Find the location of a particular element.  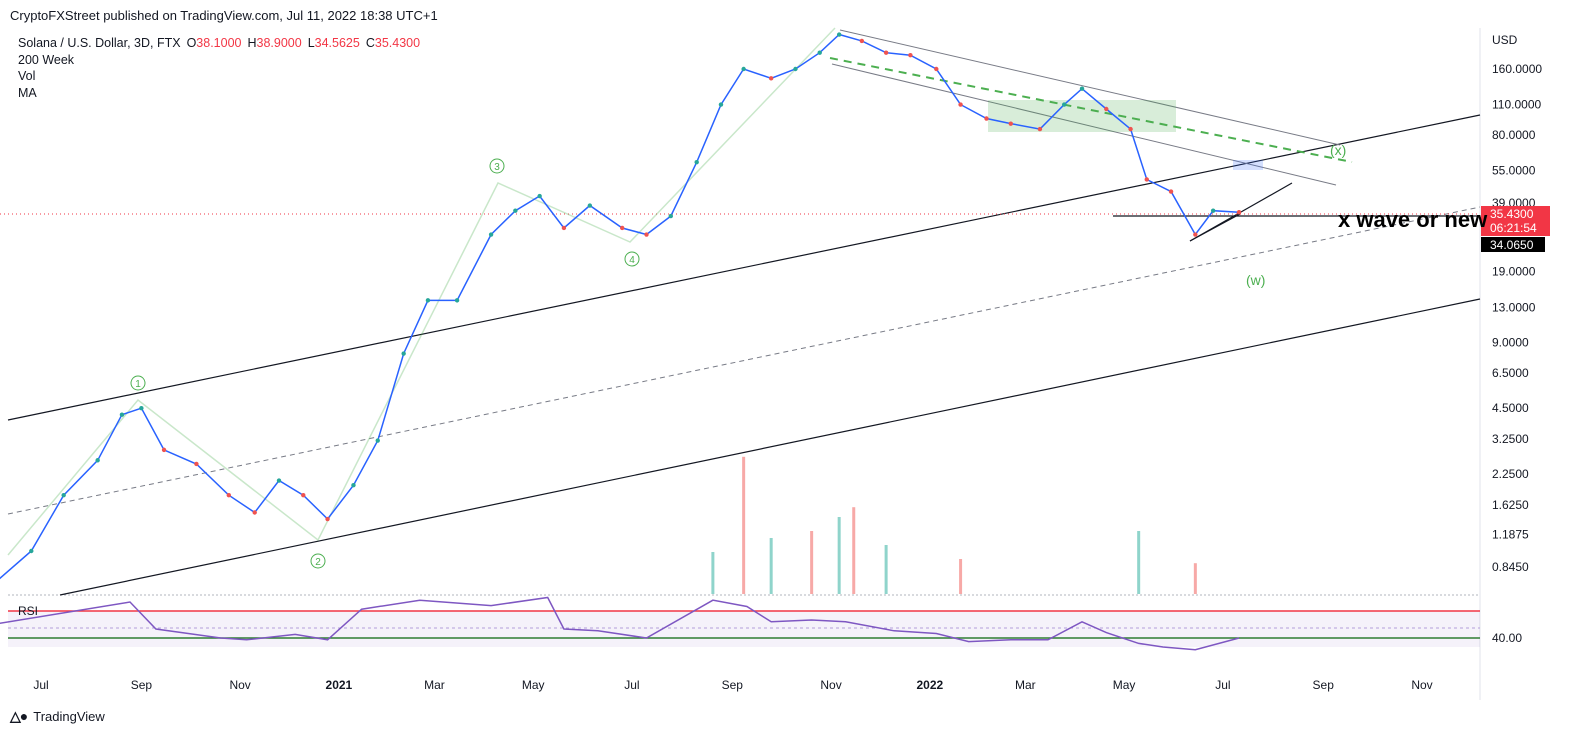

level-value: 34.0650 is located at coordinates (1512, 245).